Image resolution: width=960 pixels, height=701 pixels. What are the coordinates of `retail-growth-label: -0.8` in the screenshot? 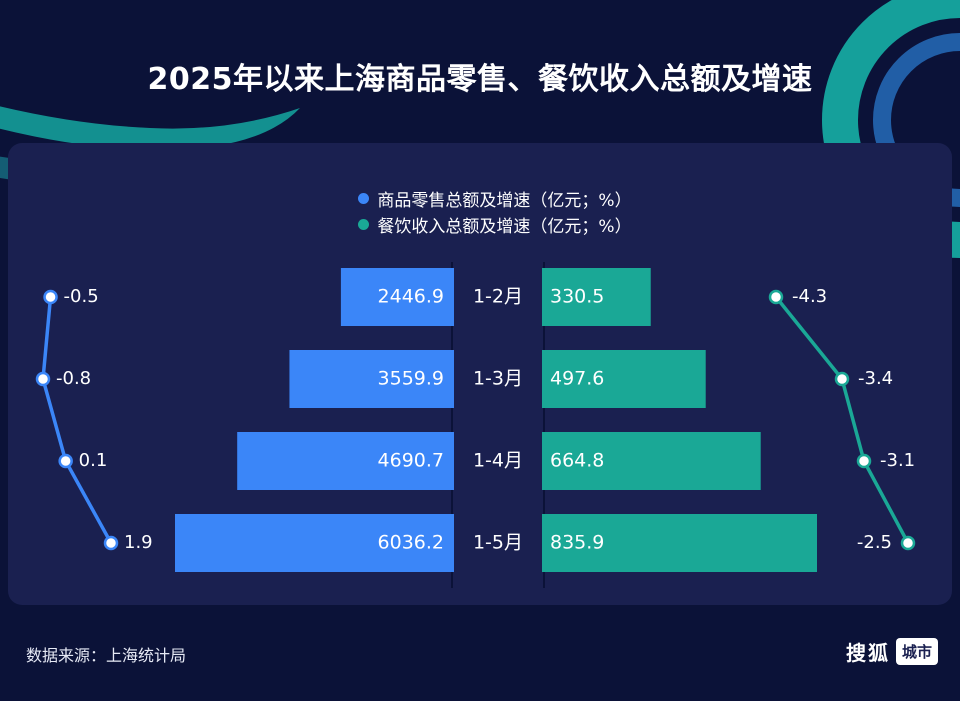 It's located at (73, 378).